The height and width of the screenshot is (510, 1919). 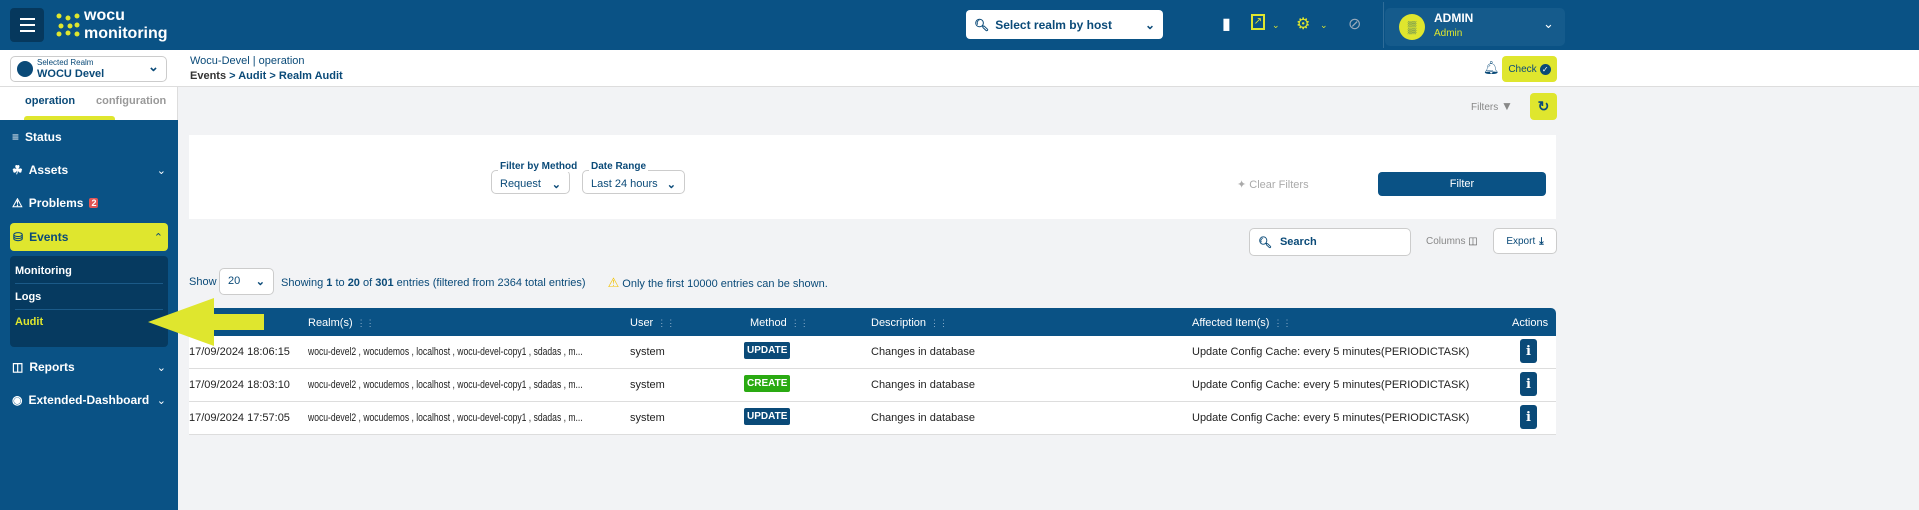 I want to click on menu-button, so click(x=27, y=25).